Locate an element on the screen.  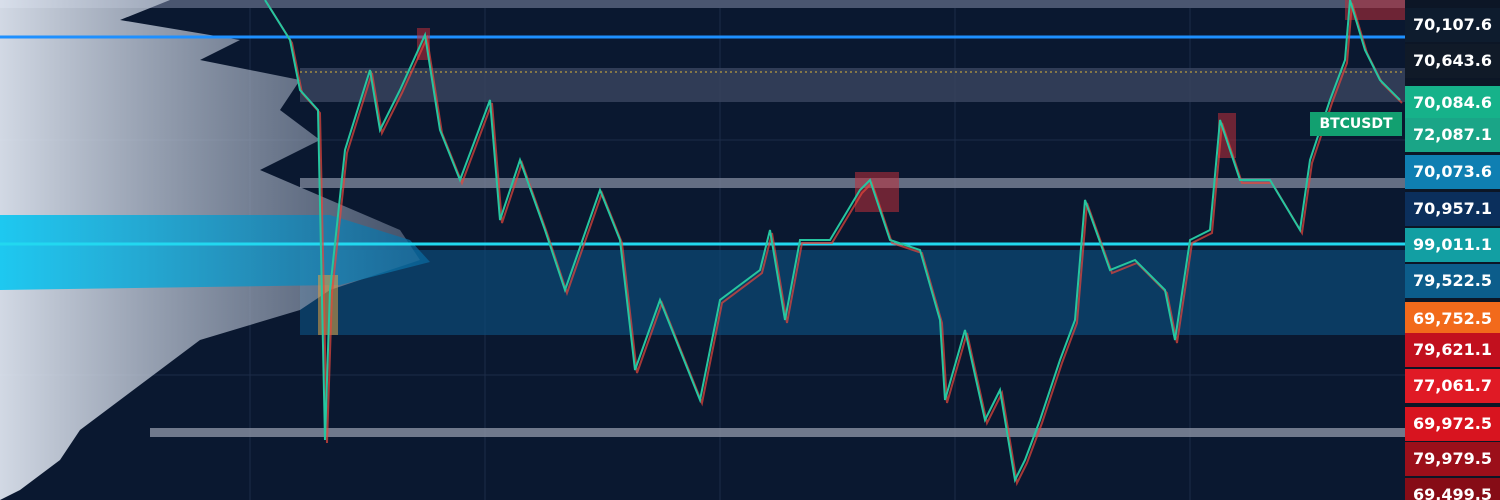
price-label: 70,643.6 is located at coordinates (1452, 61).